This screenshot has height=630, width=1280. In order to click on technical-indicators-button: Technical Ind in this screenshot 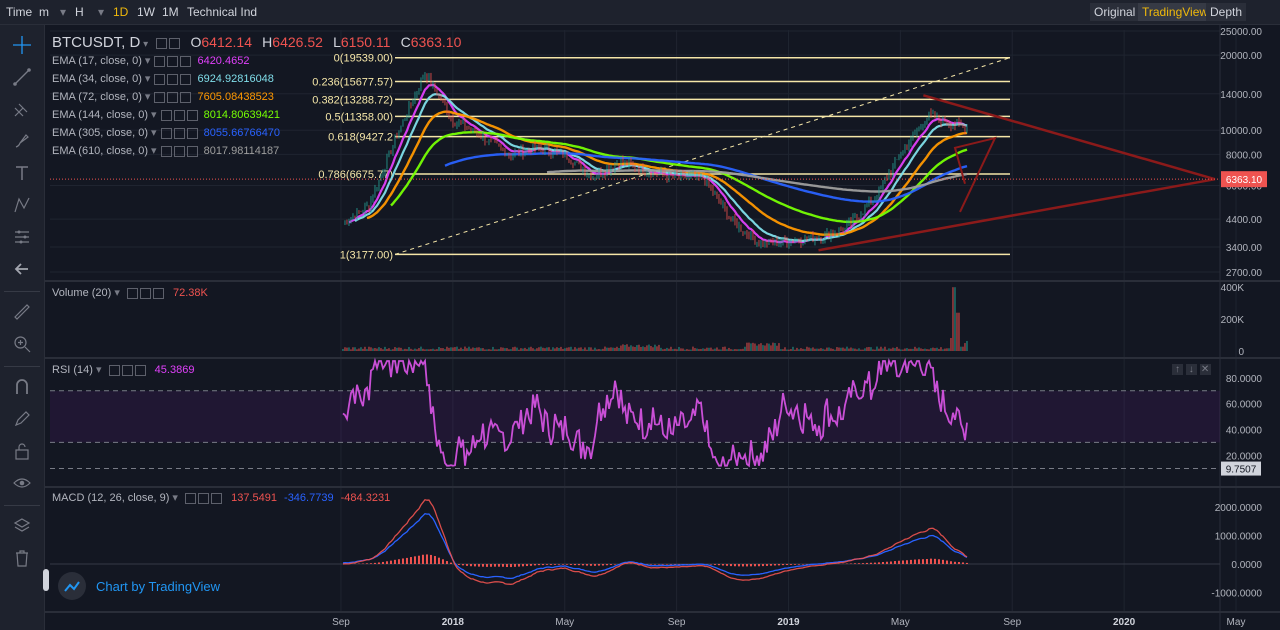, I will do `click(222, 12)`.